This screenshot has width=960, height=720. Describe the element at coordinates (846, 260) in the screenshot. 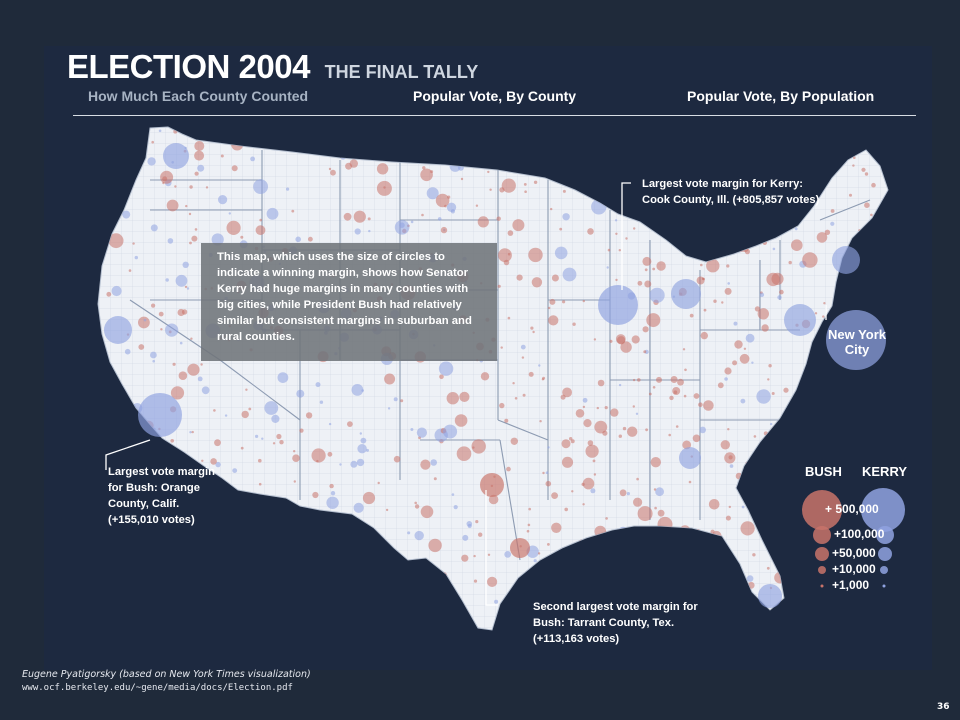

I see `boston-kerry-circle` at that location.